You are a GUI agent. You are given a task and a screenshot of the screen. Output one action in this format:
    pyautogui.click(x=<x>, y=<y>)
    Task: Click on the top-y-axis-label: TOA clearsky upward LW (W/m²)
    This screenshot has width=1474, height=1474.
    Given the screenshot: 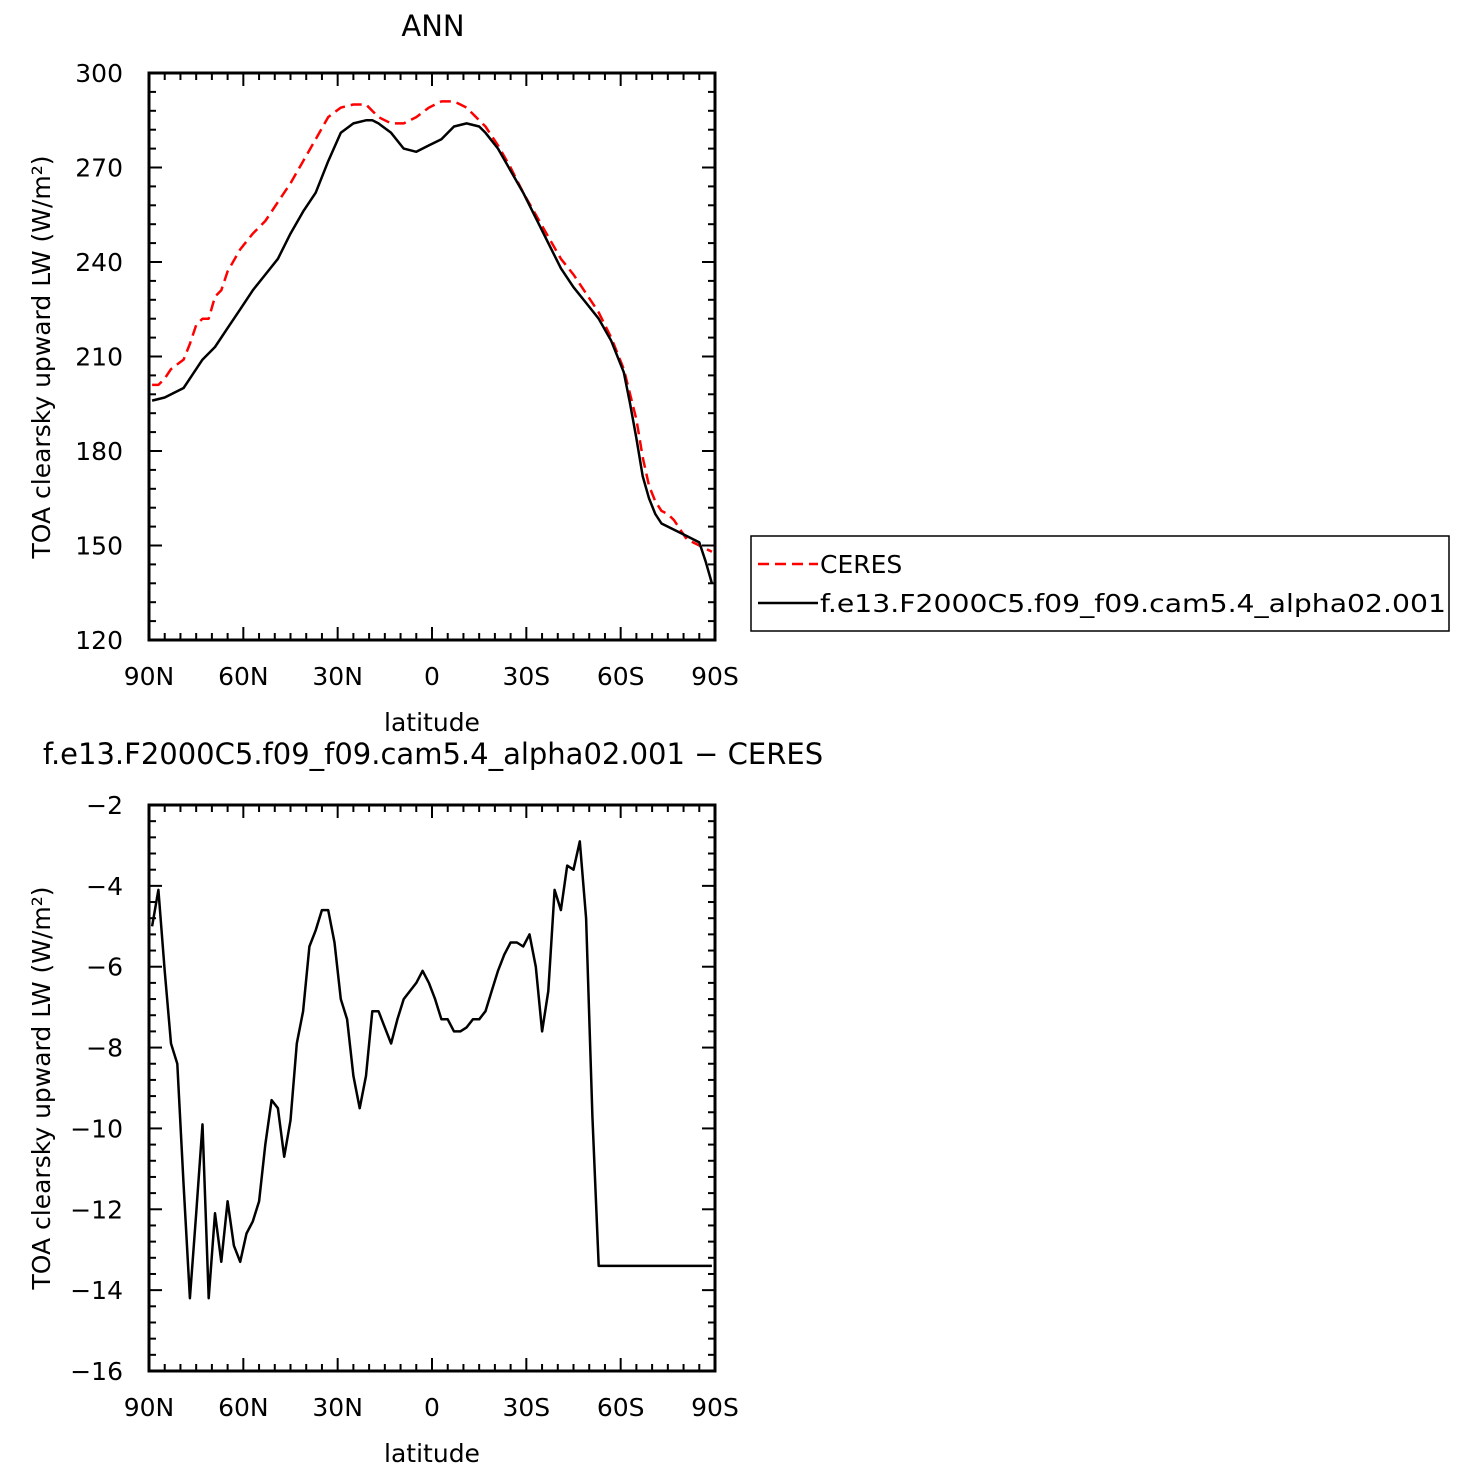 What is the action you would take?
    pyautogui.click(x=41, y=357)
    